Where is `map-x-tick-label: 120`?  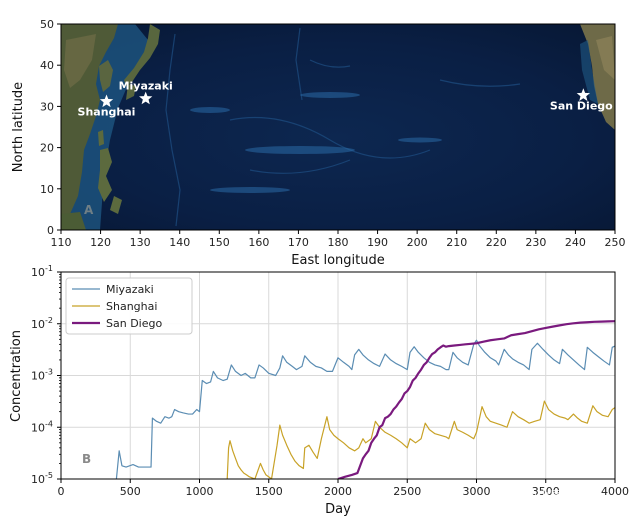
map-x-tick-label: 120 is located at coordinates (100, 242).